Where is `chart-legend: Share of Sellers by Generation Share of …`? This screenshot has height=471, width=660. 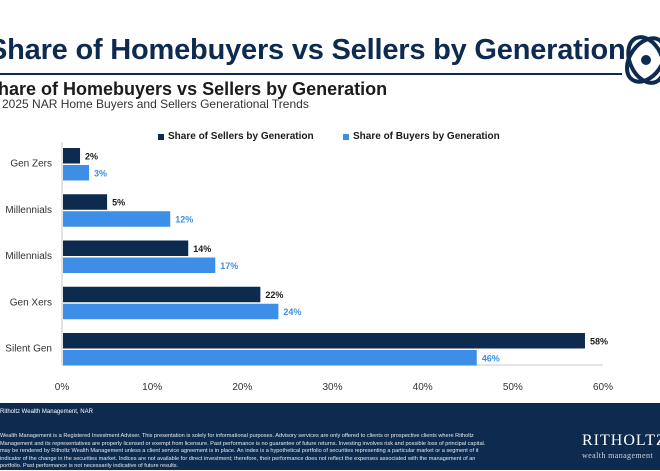 chart-legend: Share of Sellers by Generation Share of … is located at coordinates (330, 138).